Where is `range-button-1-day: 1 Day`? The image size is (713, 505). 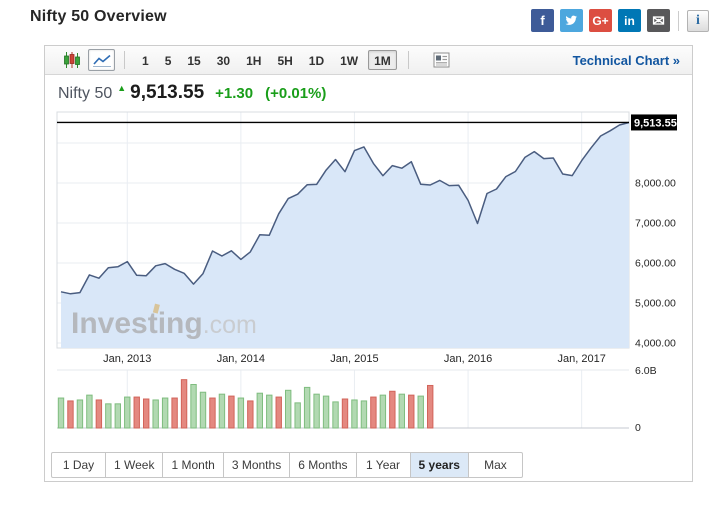
range-button-1-day: 1 Day is located at coordinates (78, 465).